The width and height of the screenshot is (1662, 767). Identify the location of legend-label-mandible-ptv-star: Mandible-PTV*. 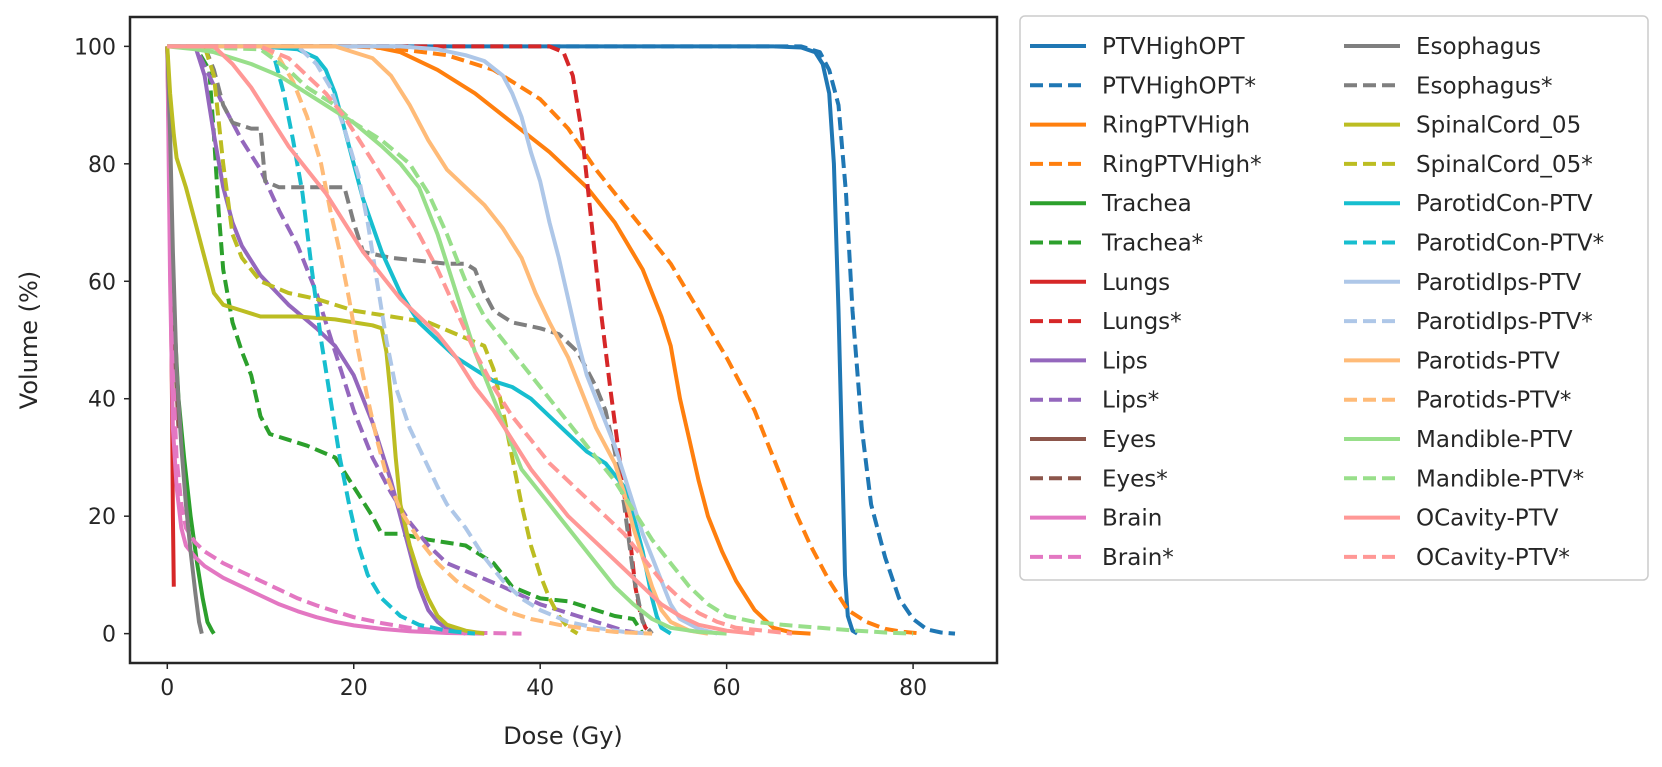
(1500, 479).